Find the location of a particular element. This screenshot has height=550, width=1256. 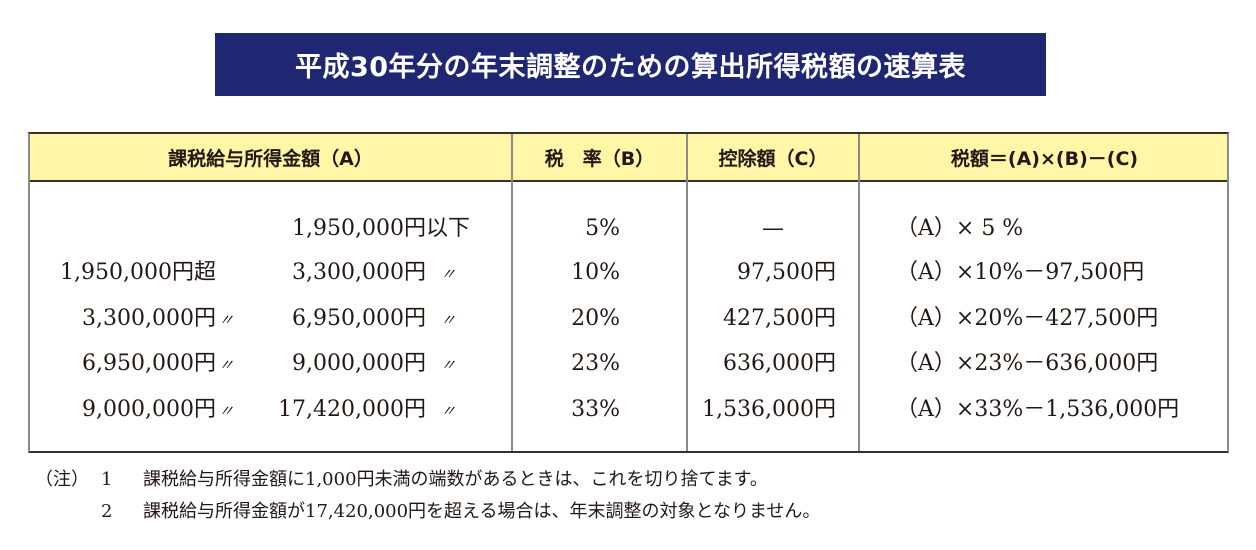

income-from: 1,950,000円超 is located at coordinates (138, 272).